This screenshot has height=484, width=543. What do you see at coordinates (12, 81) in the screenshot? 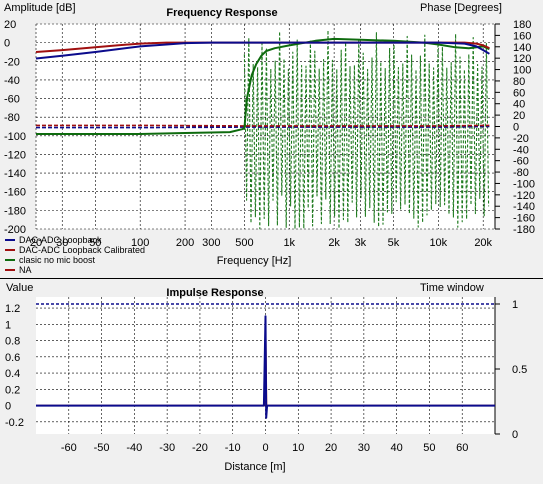
I see `freq-y-tick-label: -40` at bounding box center [12, 81].